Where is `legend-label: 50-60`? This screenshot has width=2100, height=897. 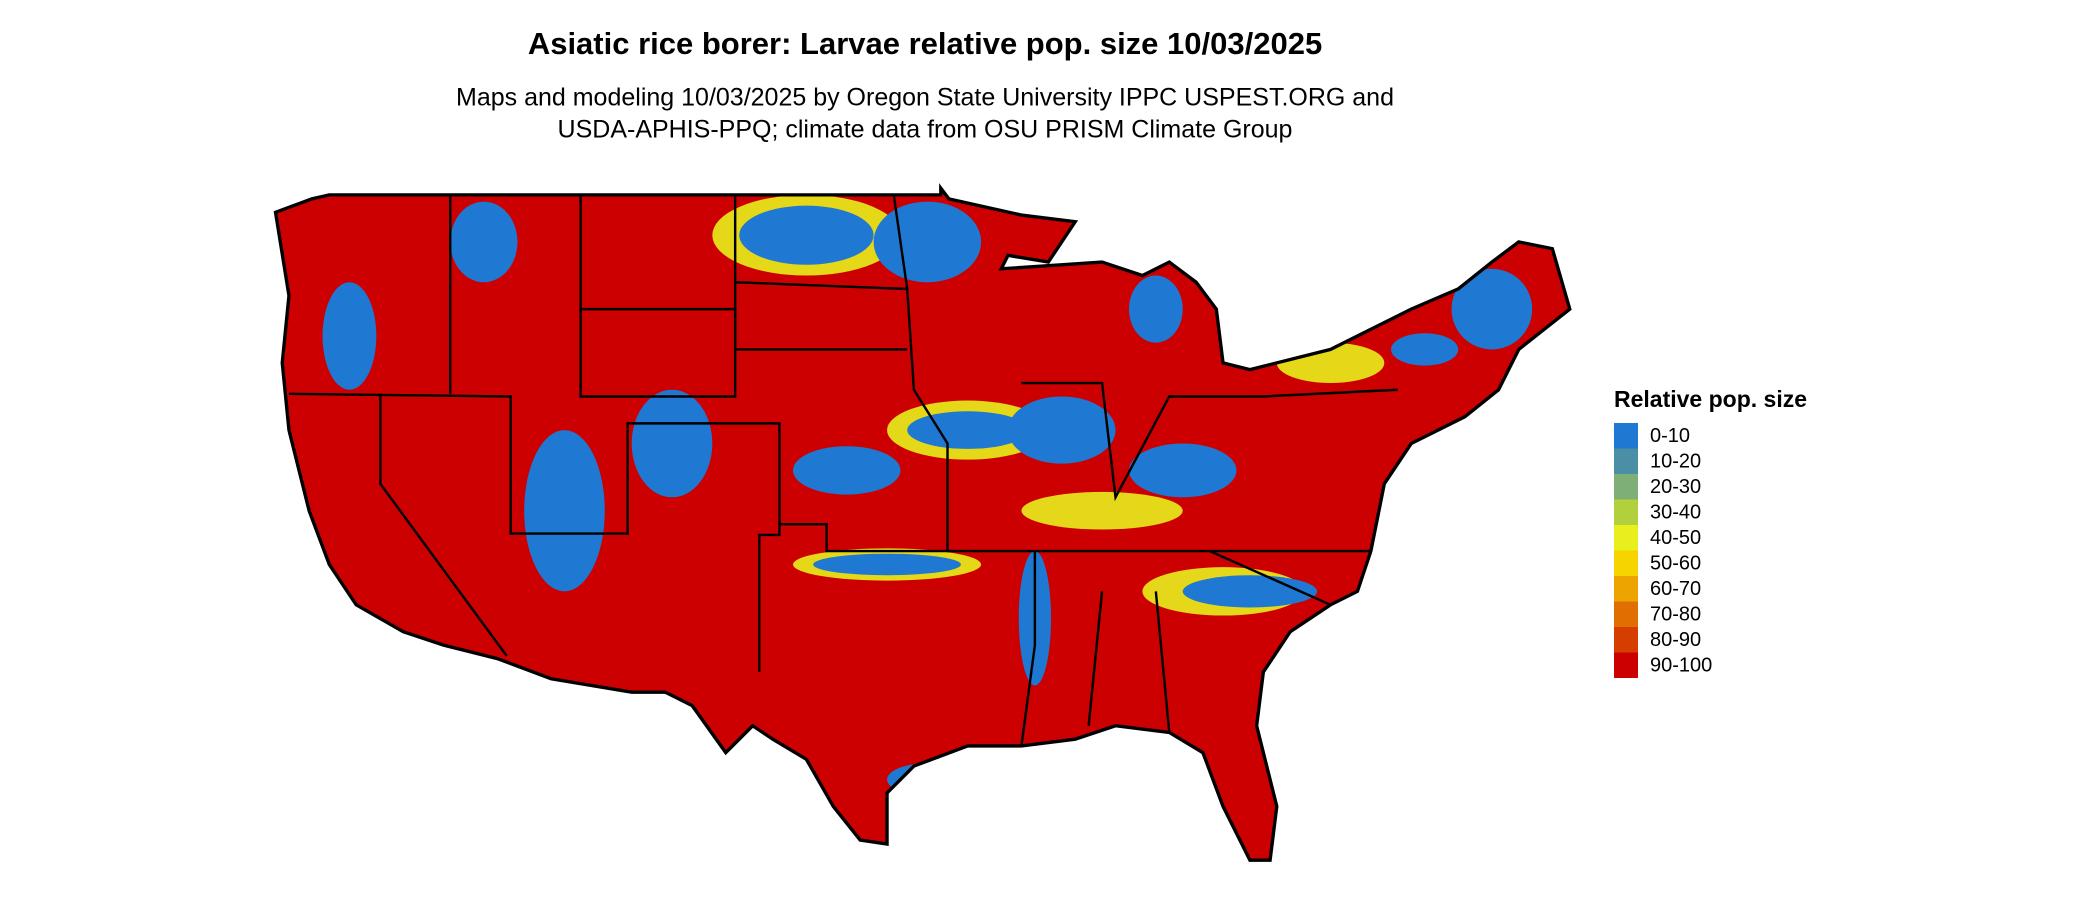 legend-label: 50-60 is located at coordinates (1675, 564).